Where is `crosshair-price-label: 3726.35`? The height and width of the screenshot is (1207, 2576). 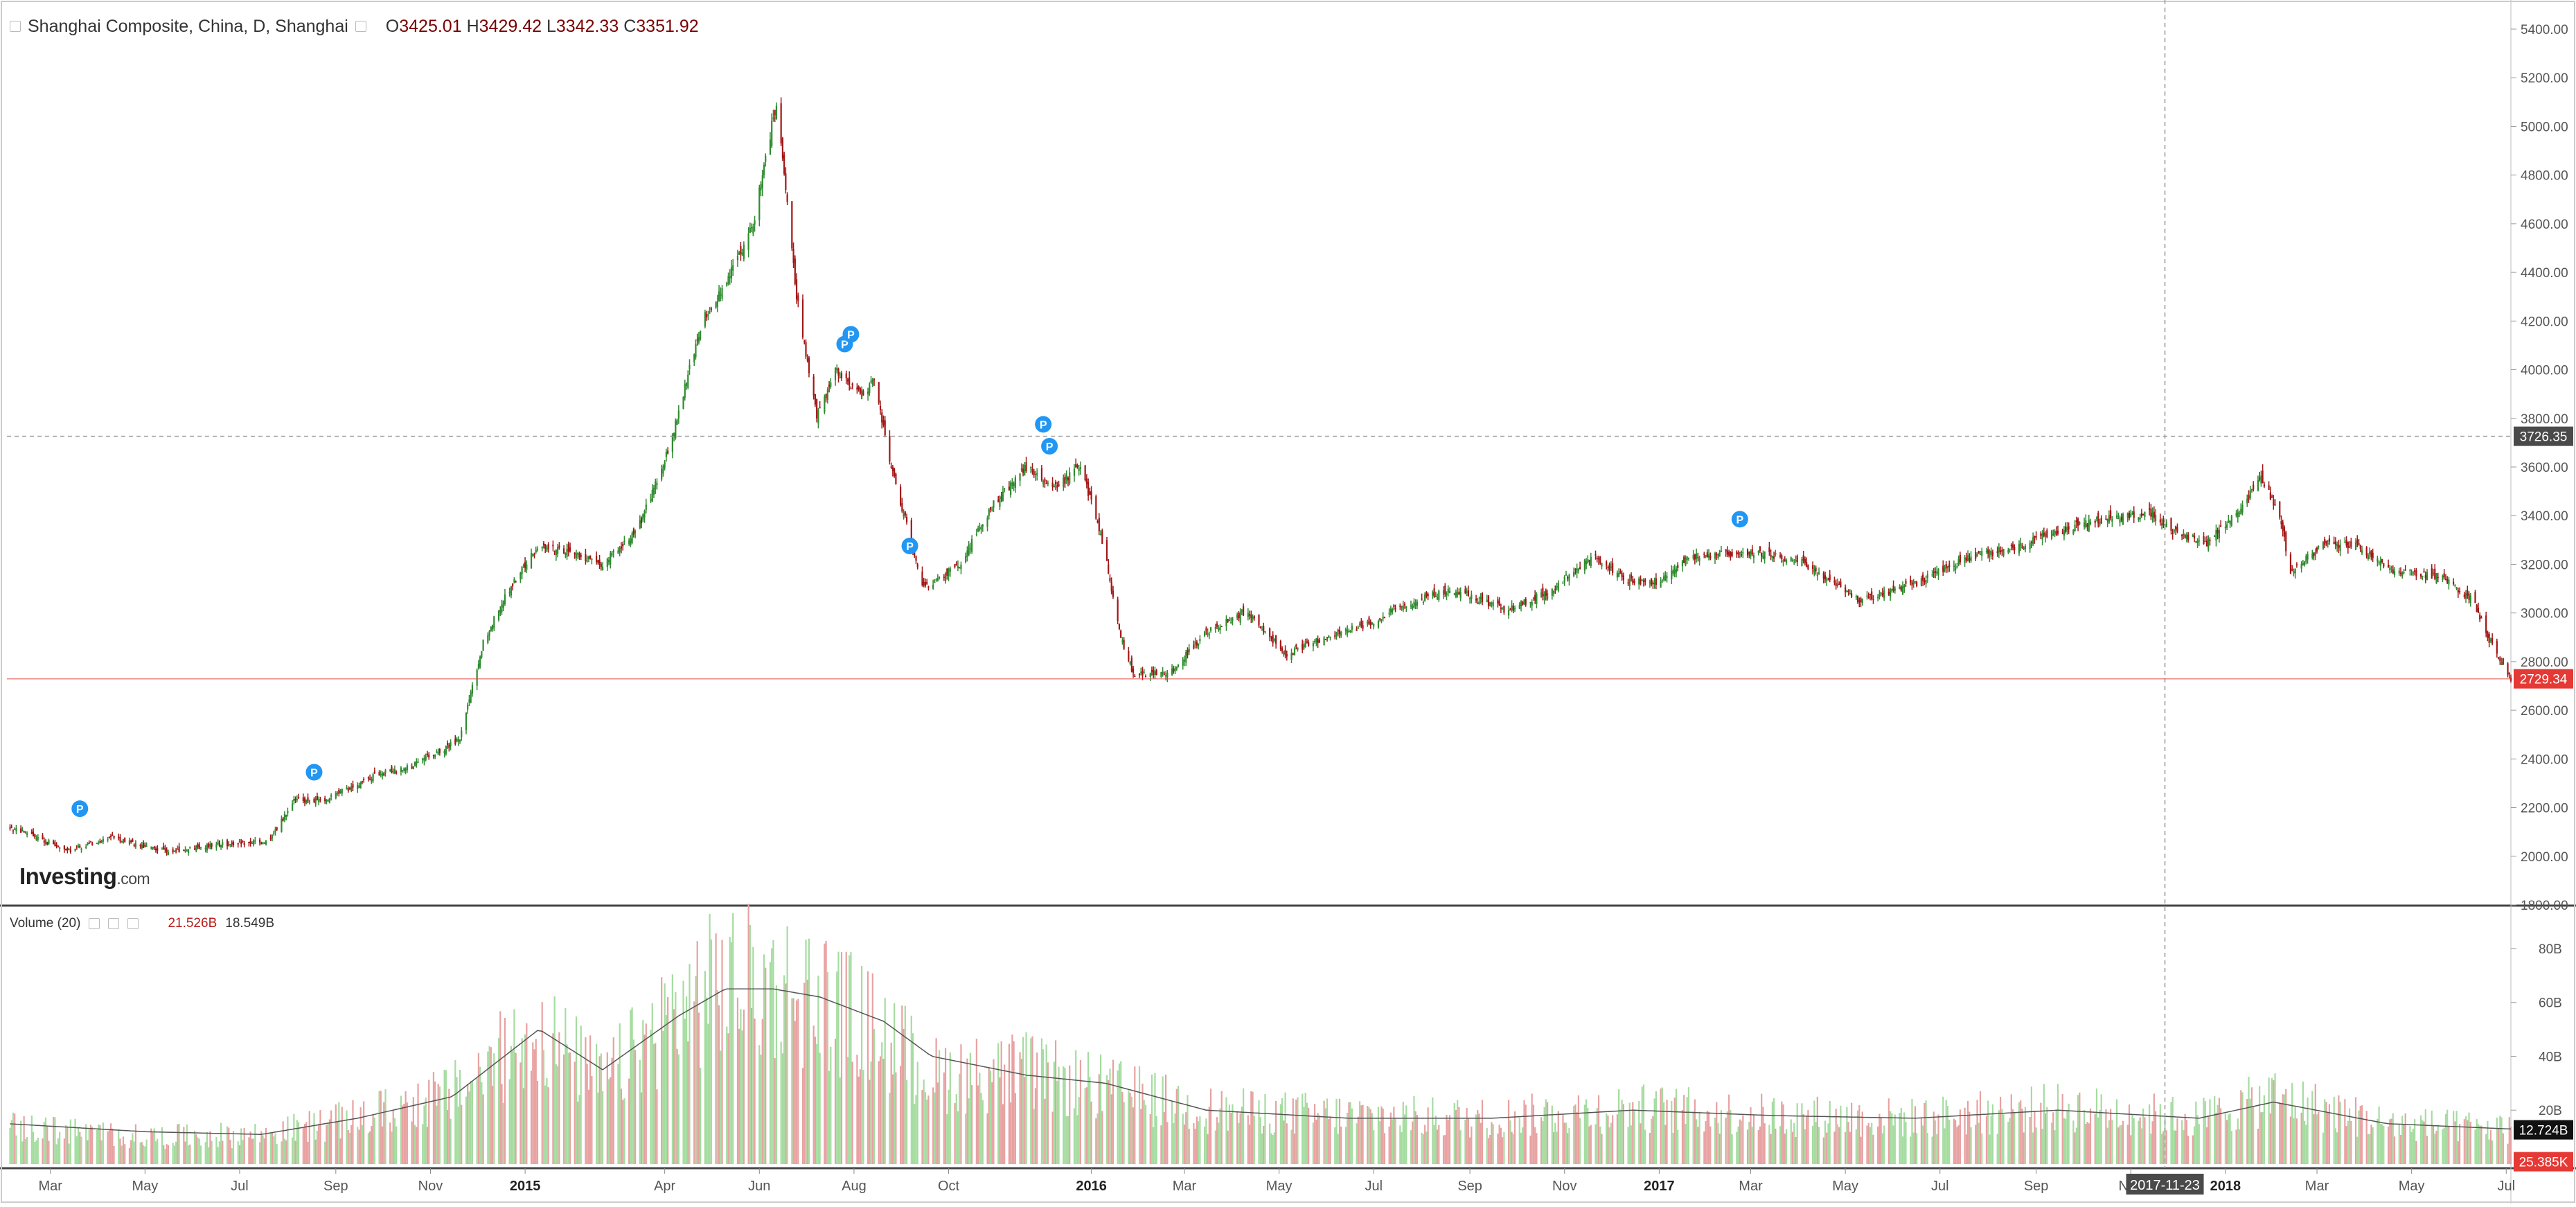
crosshair-price-label: 3726.35 is located at coordinates (2544, 438).